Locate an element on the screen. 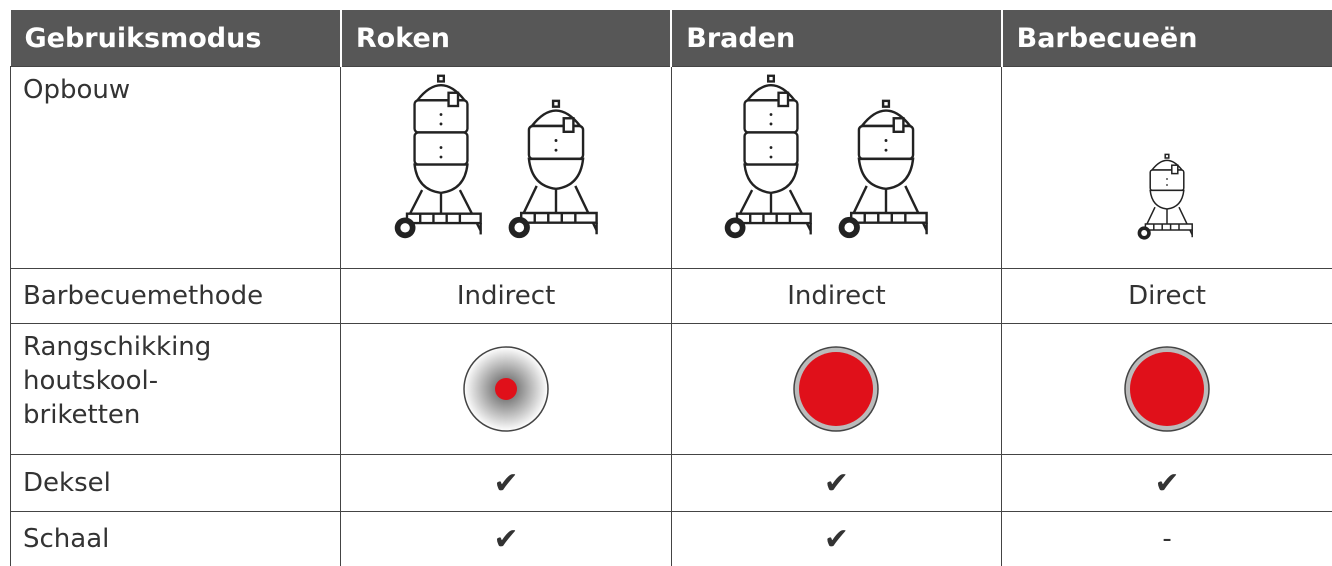  row: Schaal ✔ ✔ - is located at coordinates (671, 539).